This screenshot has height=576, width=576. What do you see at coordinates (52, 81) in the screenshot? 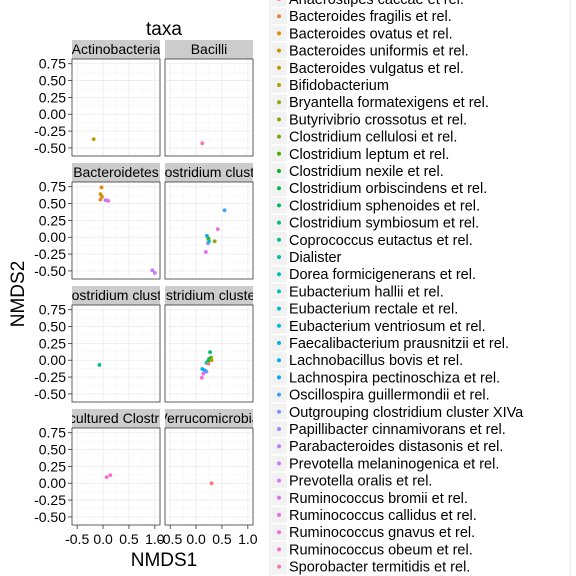
I see `y-tick-label: 0.50` at bounding box center [52, 81].